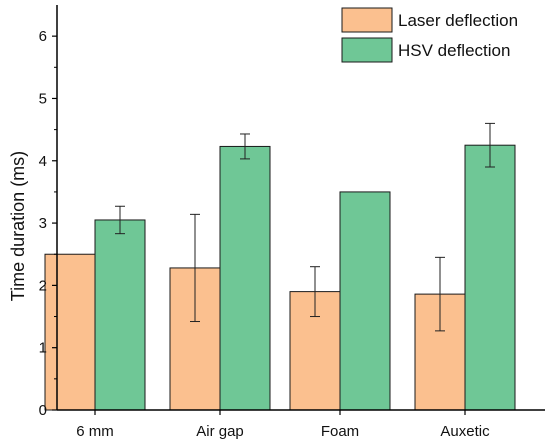  Describe the element at coordinates (43, 223) in the screenshot. I see `y-tick-label: 3` at that location.